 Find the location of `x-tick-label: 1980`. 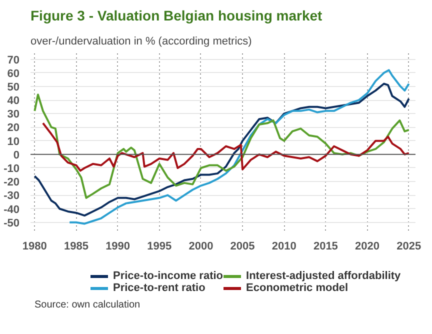

x-tick-label: 1980 is located at coordinates (34, 246).